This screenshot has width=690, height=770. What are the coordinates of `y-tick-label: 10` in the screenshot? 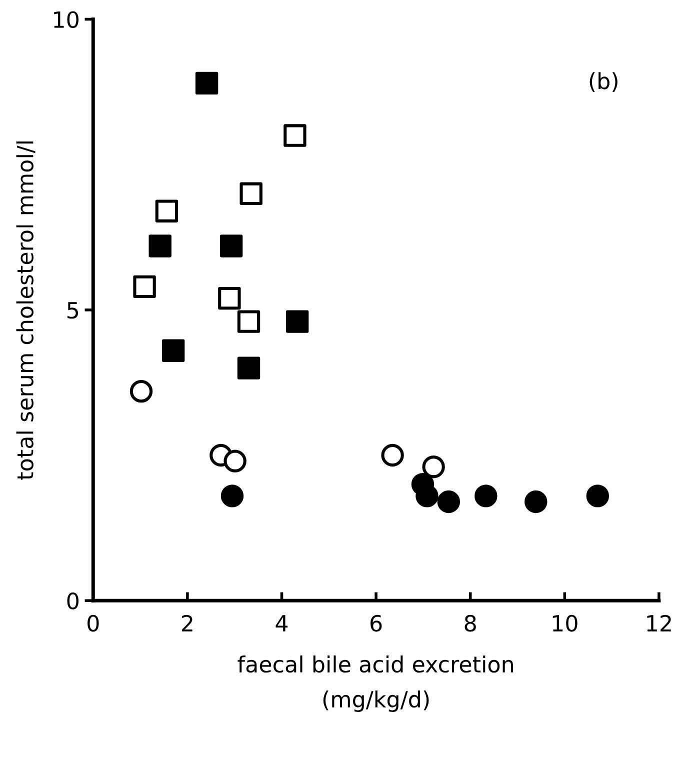 It's located at (66, 19).